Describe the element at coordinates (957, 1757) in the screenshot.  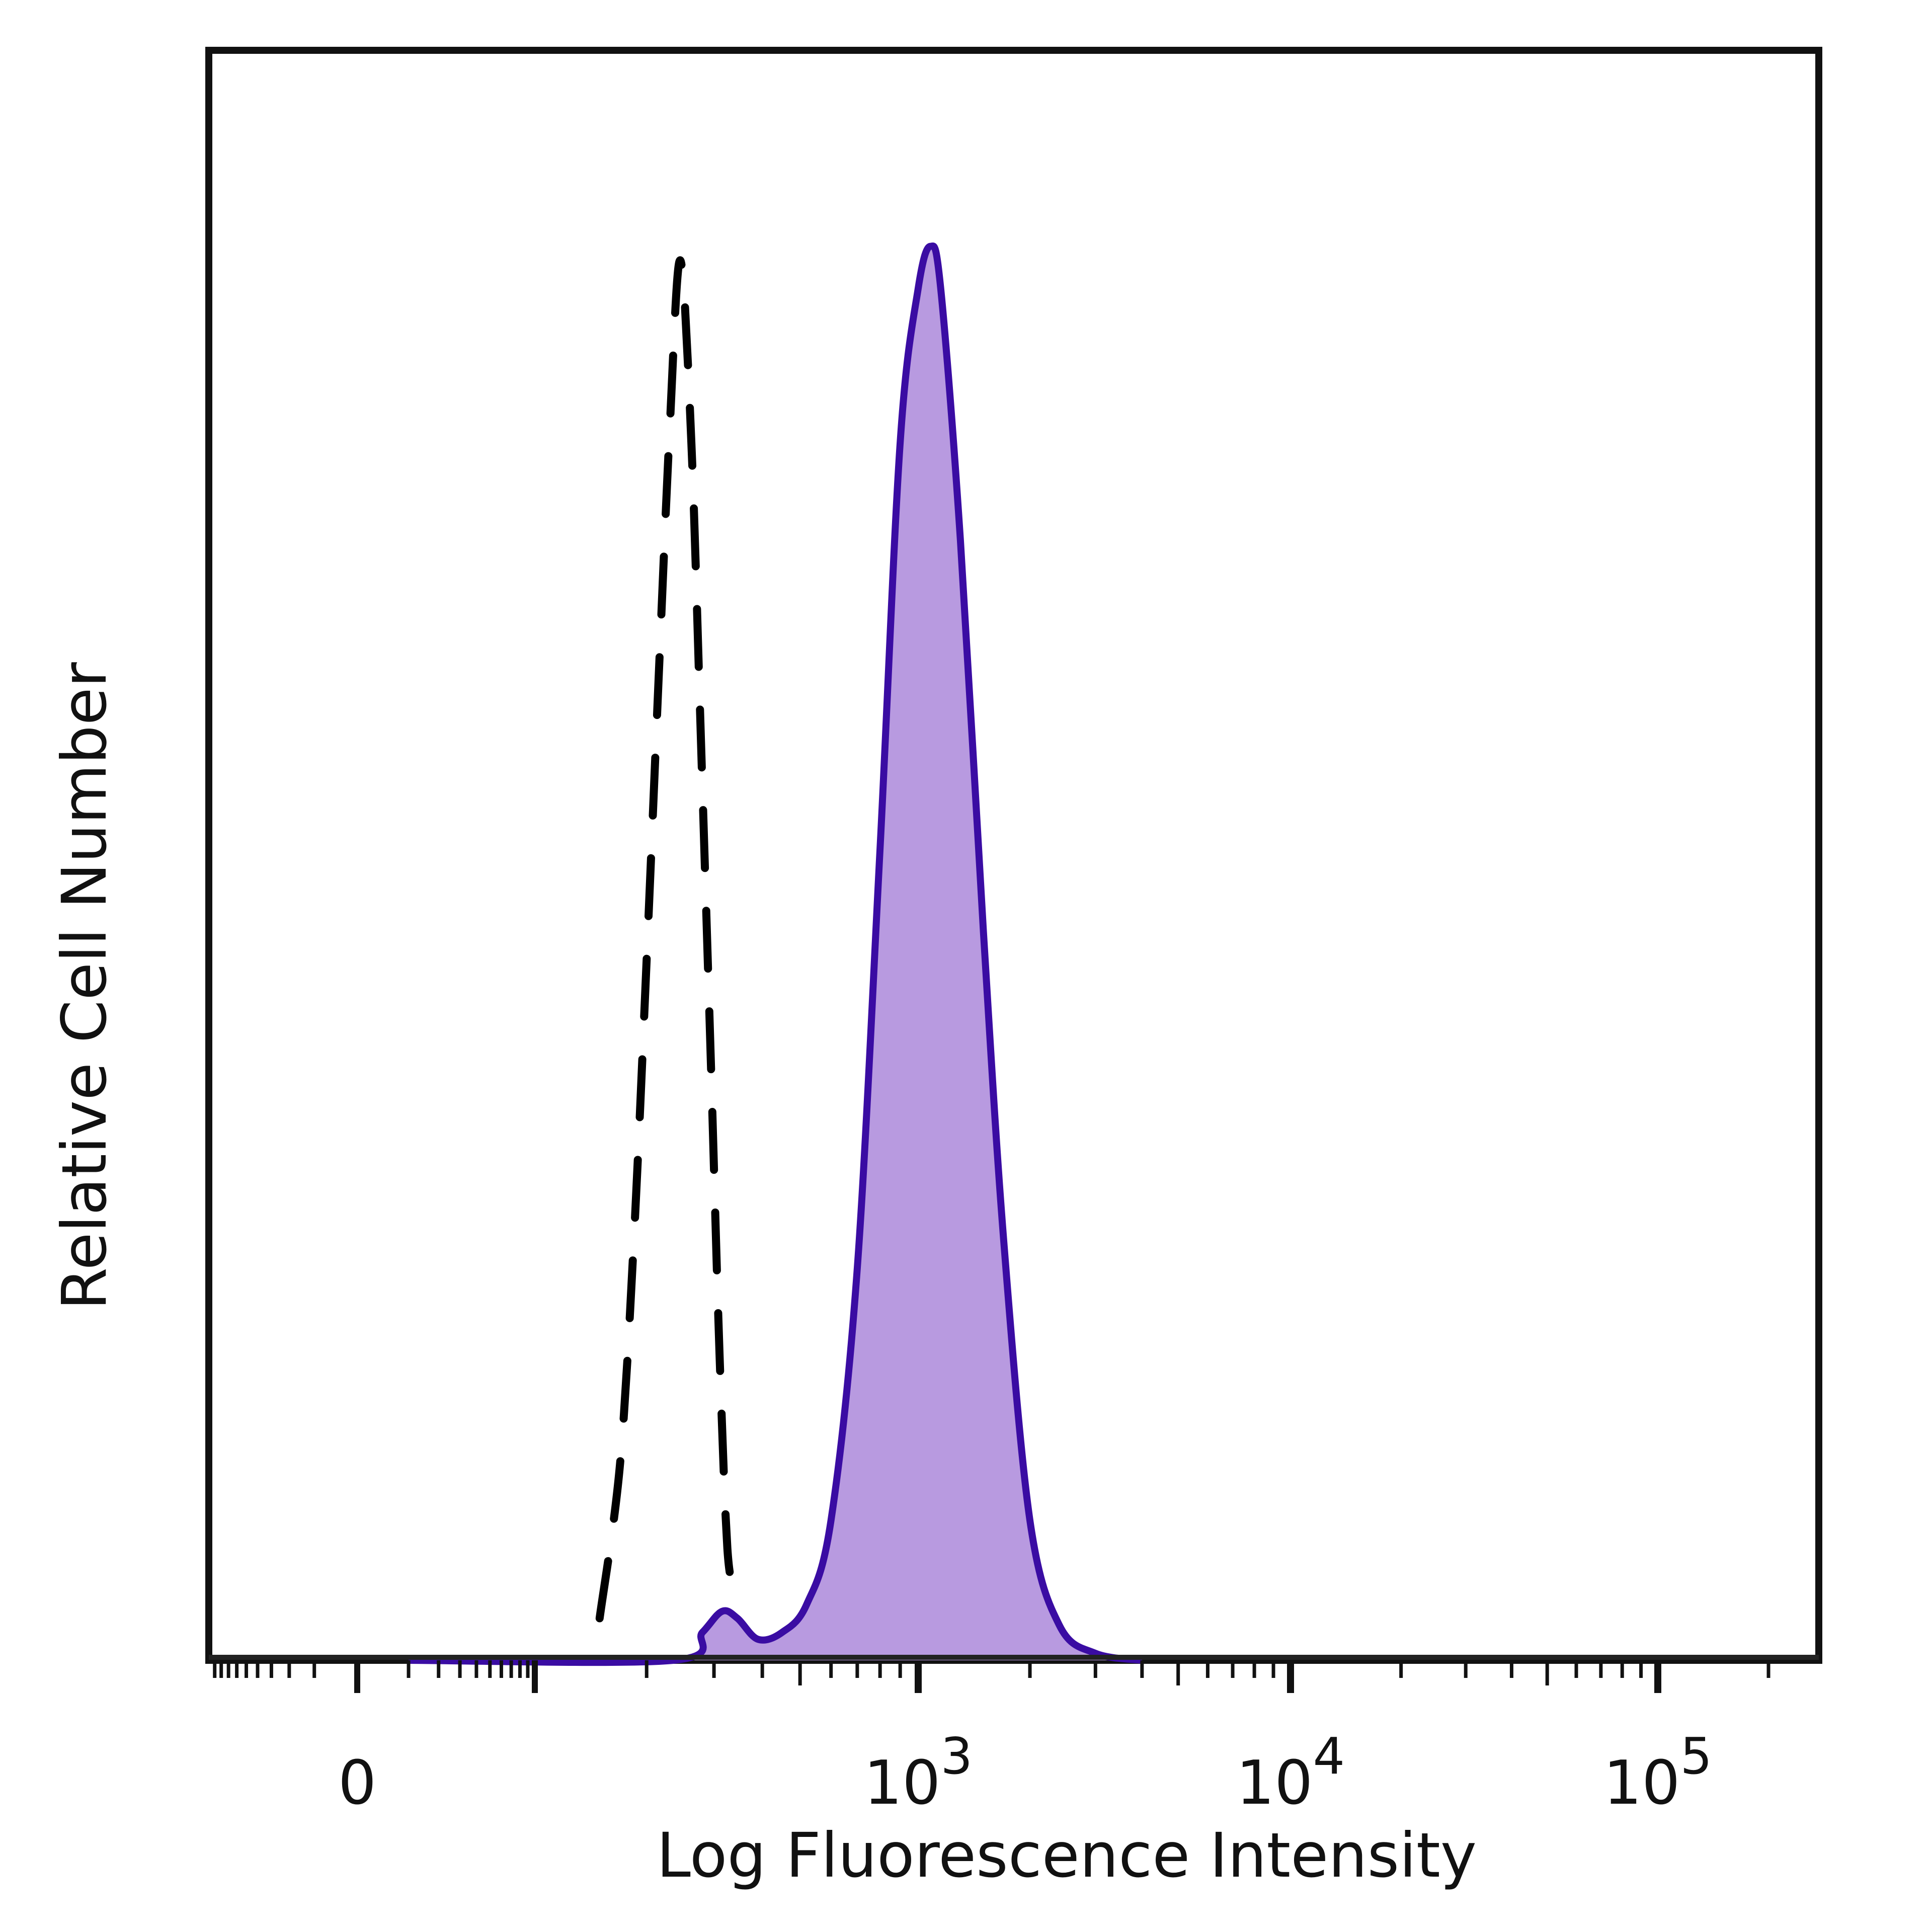
I see `tick-exponent: 3` at that location.